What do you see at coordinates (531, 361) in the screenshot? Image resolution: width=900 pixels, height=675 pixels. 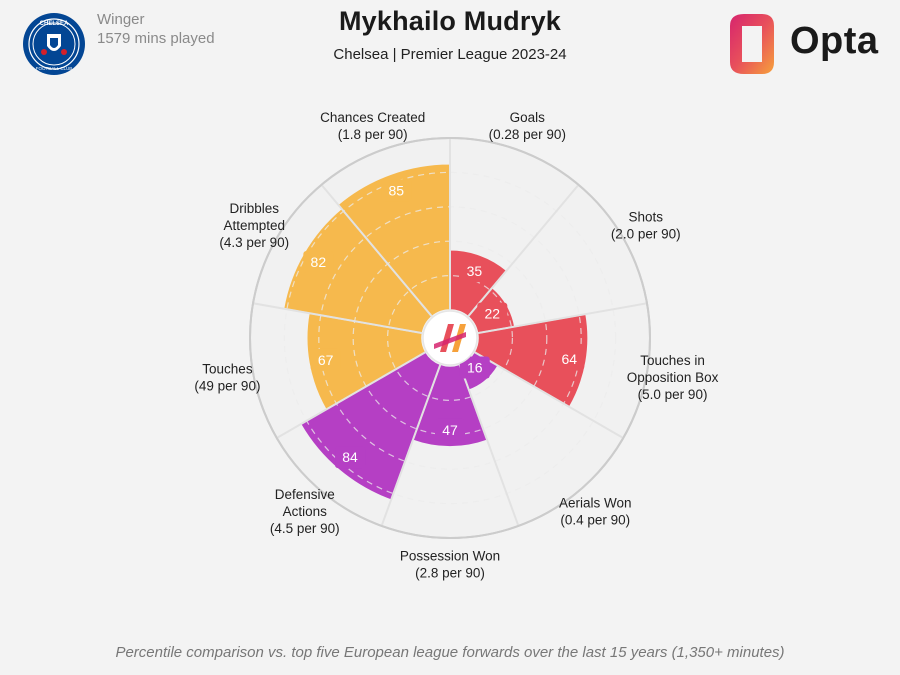 I see `bar-touches-in-opposition-box` at bounding box center [531, 361].